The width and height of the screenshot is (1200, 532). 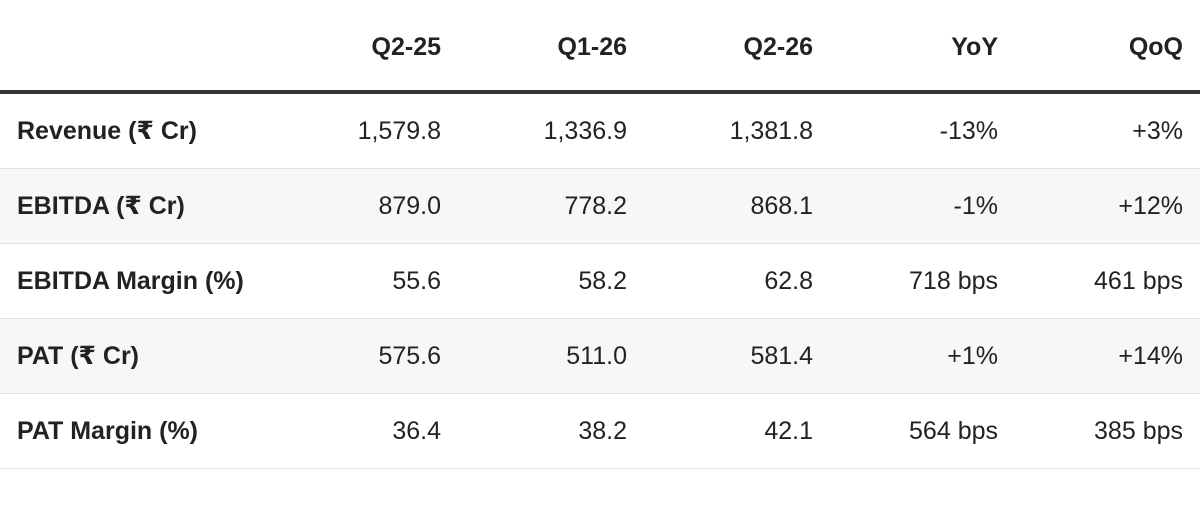 What do you see at coordinates (534, 356) in the screenshot?
I see `value-cell: 511.0` at bounding box center [534, 356].